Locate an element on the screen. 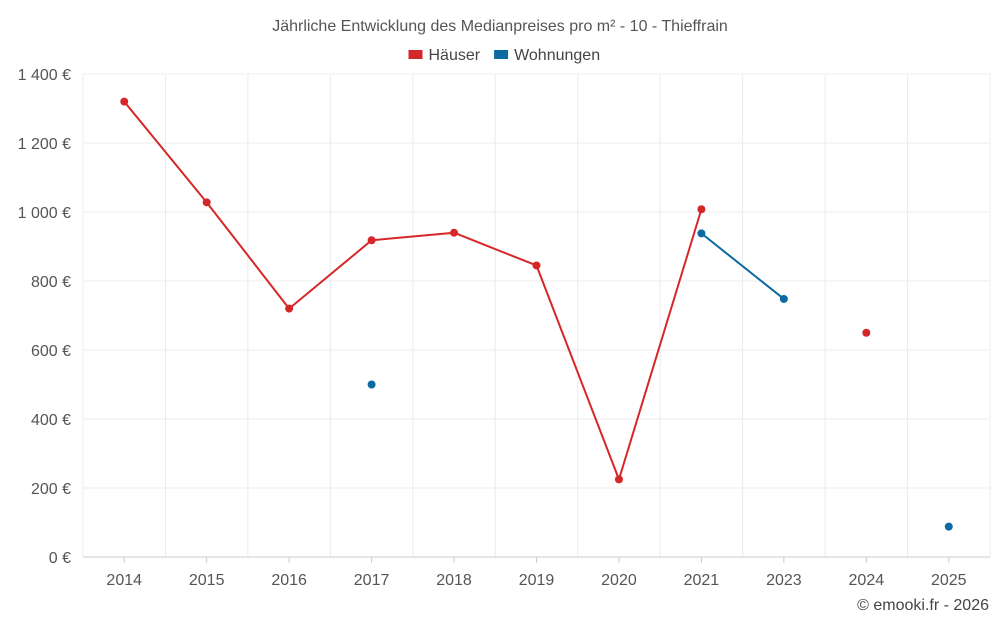 This screenshot has width=1000, height=625. y-tick-label: 200 € is located at coordinates (51, 489).